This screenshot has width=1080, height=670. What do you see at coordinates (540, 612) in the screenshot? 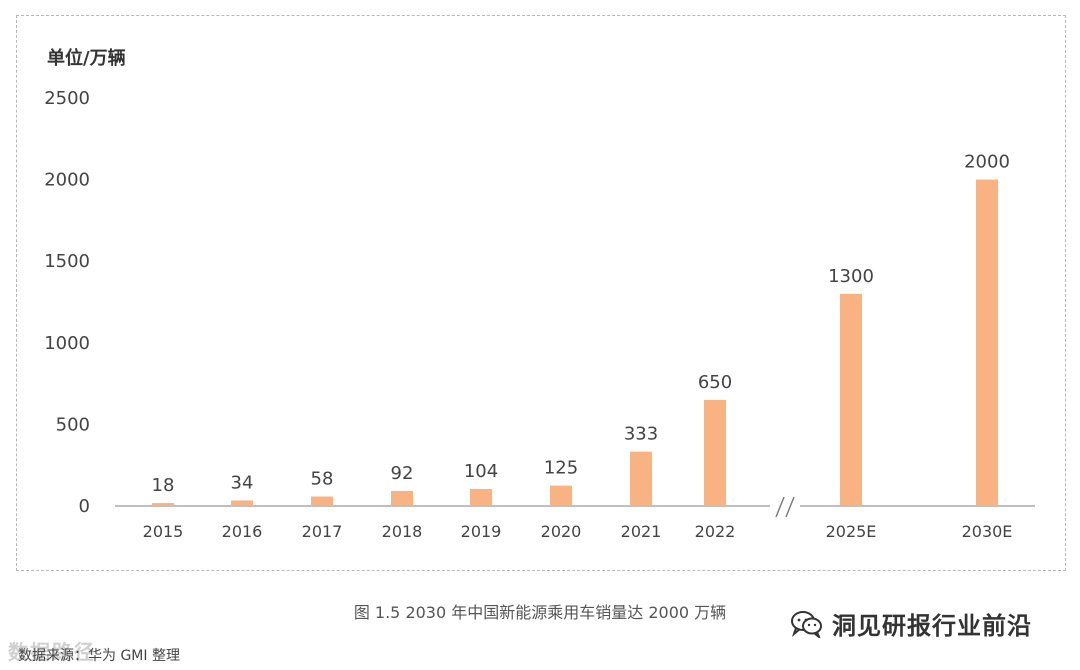
I see `figure-caption: 图 1.5 2030 年中国新能源乘用车销量达 2000 万辆` at bounding box center [540, 612].